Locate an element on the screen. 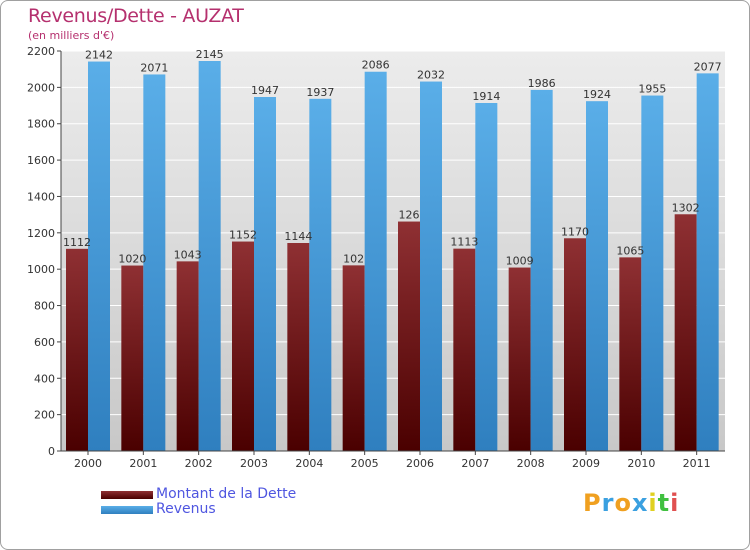 The image size is (750, 550). logo-letter: o is located at coordinates (623, 503).